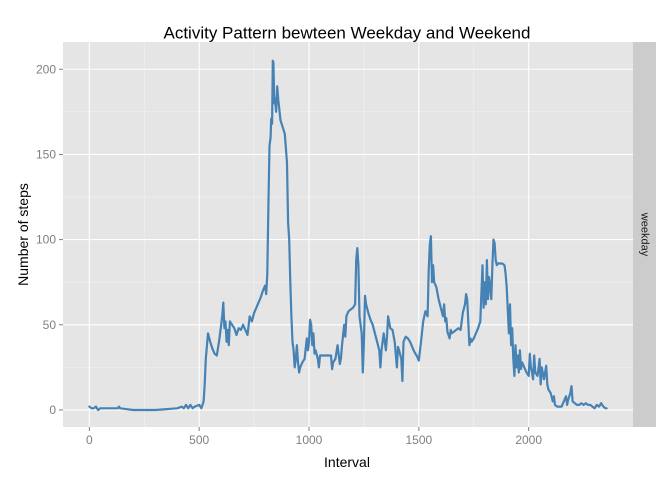 The image size is (672, 480). I want to click on y-tick-label: 200, so click(46, 69).